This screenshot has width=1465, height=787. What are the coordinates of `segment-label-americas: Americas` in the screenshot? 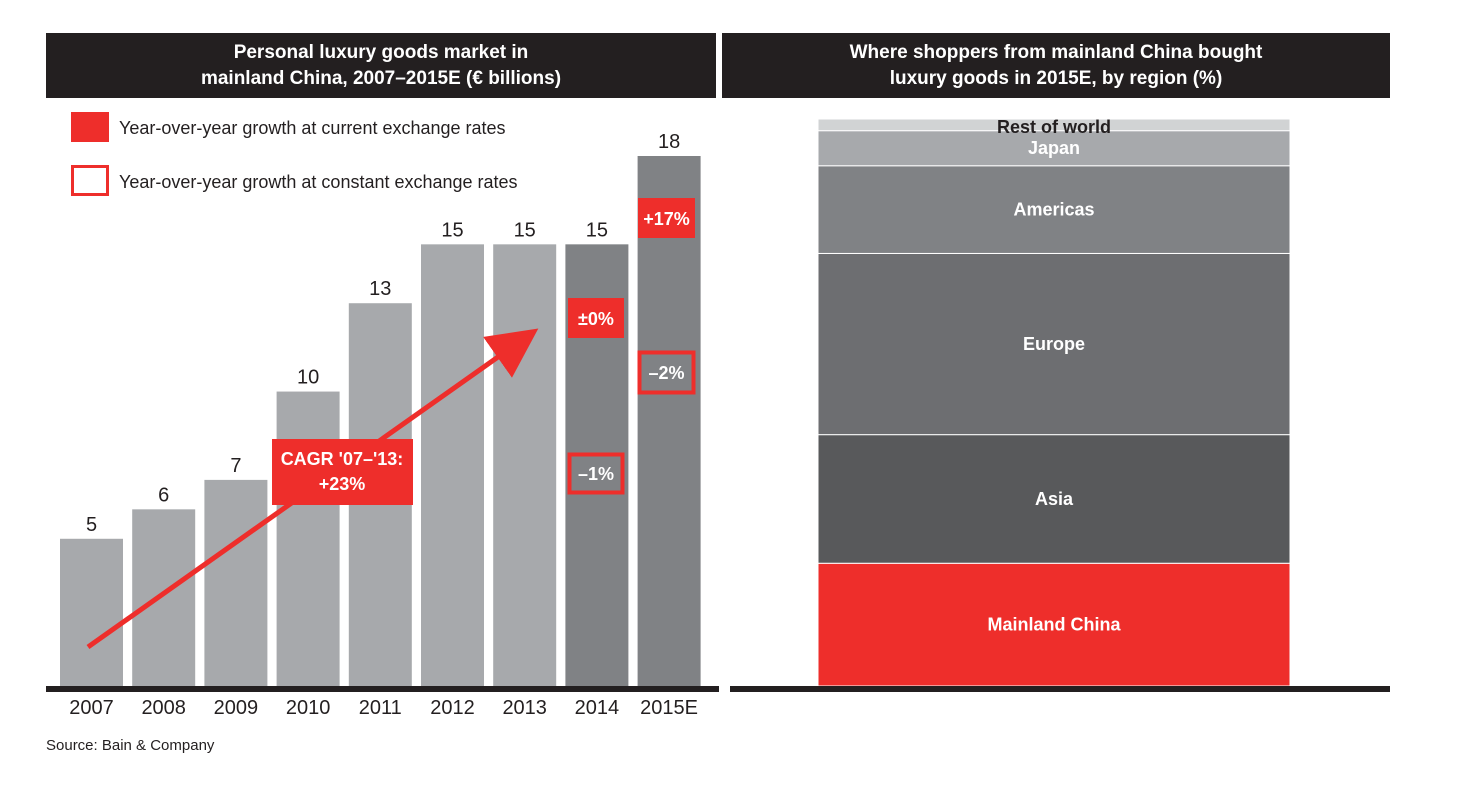 It's located at (1053, 210).